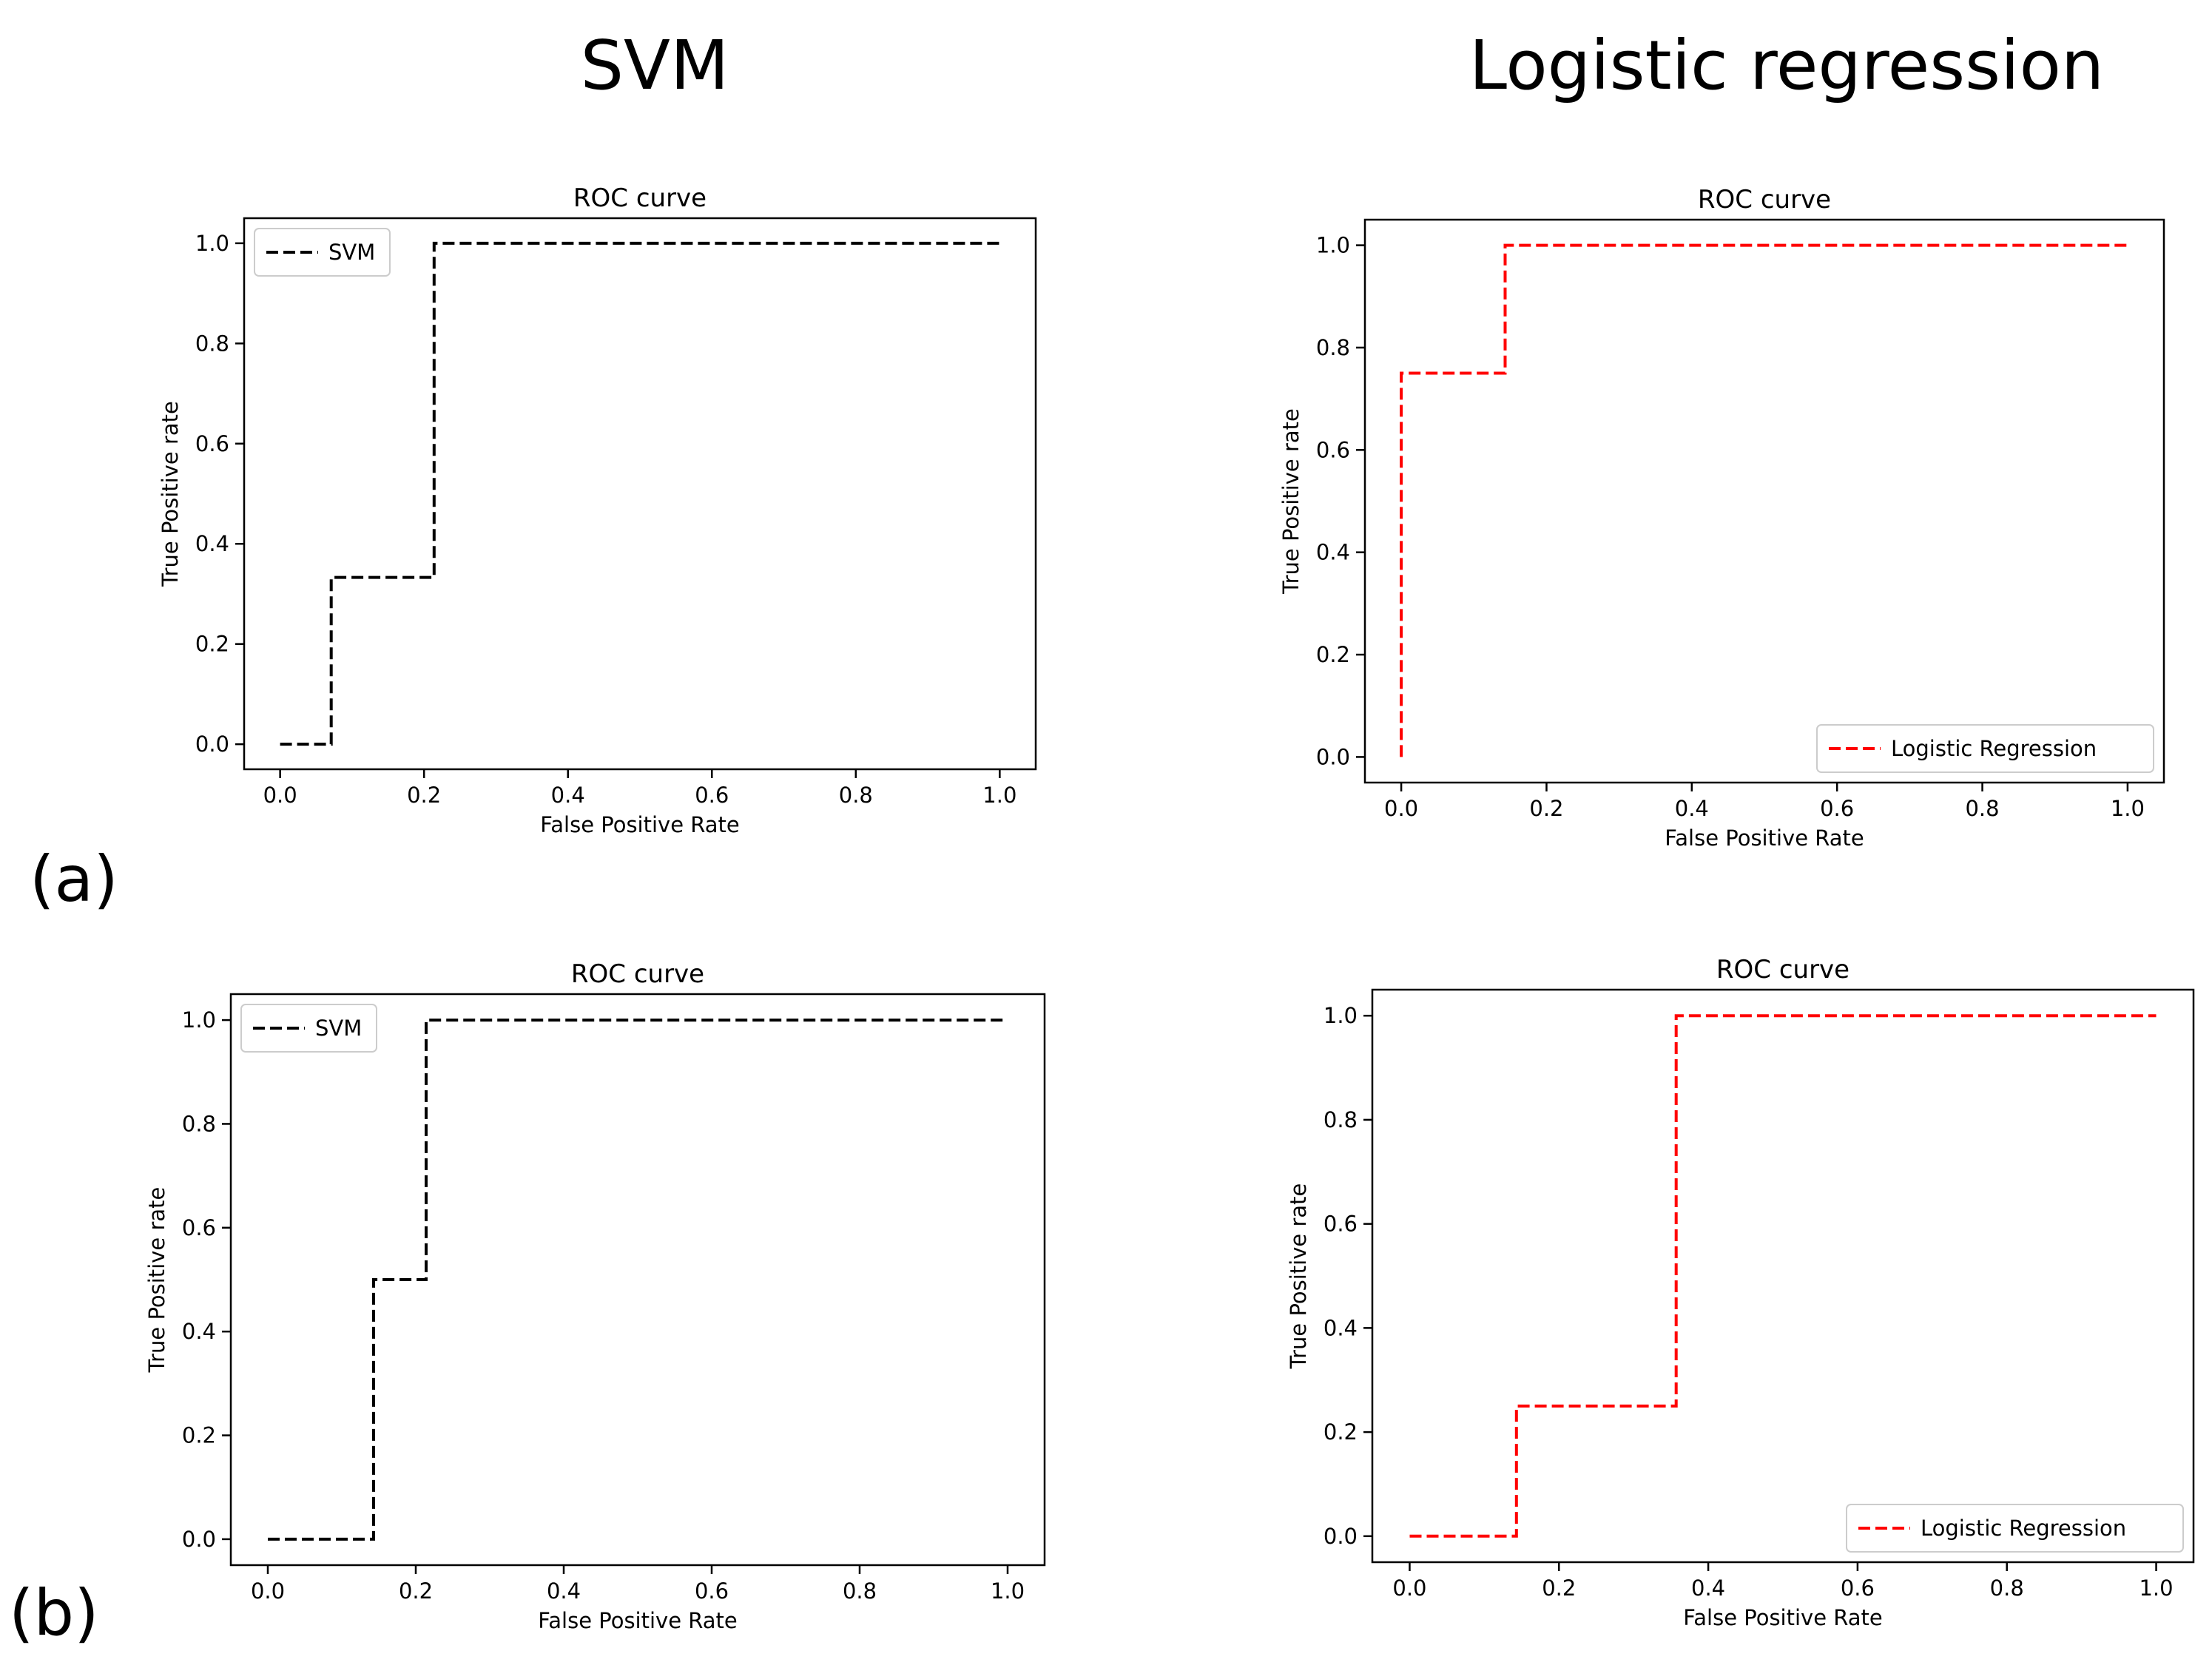 The image size is (2212, 1665). What do you see at coordinates (1787, 65) in the screenshot?
I see `column-title-logistic: Logistic regression` at bounding box center [1787, 65].